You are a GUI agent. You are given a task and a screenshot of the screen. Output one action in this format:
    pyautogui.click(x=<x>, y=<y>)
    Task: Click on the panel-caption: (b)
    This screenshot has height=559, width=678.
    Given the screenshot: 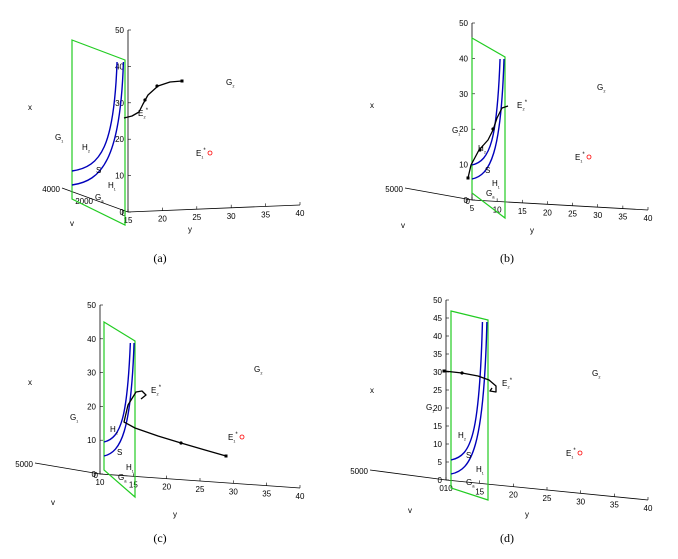 What is the action you would take?
    pyautogui.click(x=507, y=258)
    